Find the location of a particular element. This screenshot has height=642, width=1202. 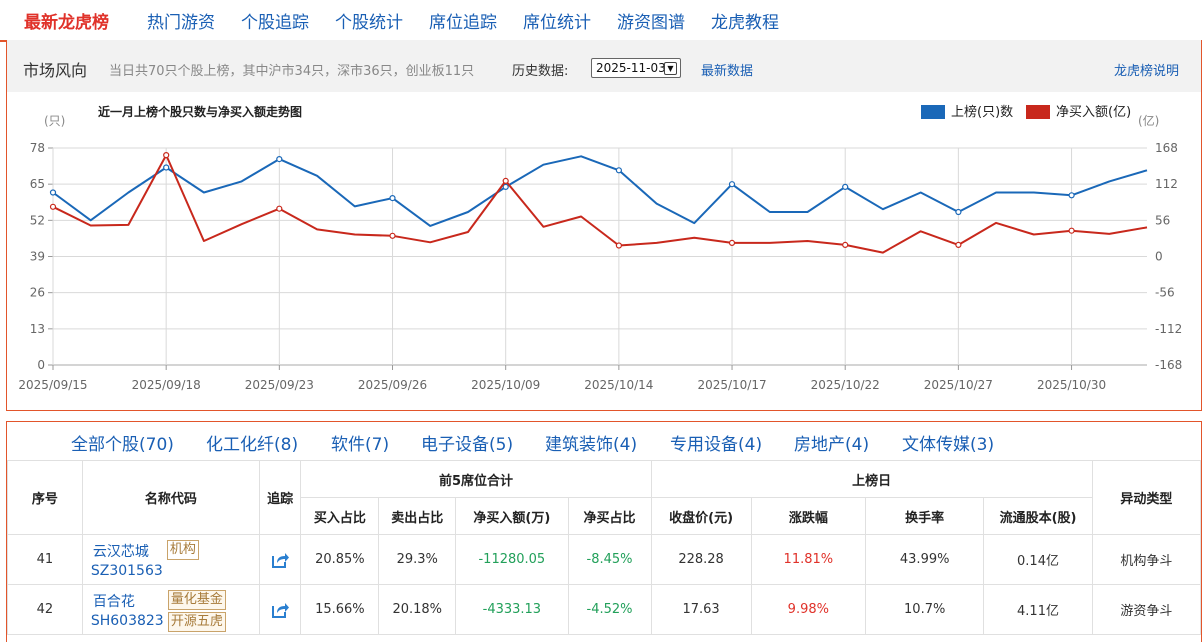

left-tick-label: 52 is located at coordinates (37, 220).